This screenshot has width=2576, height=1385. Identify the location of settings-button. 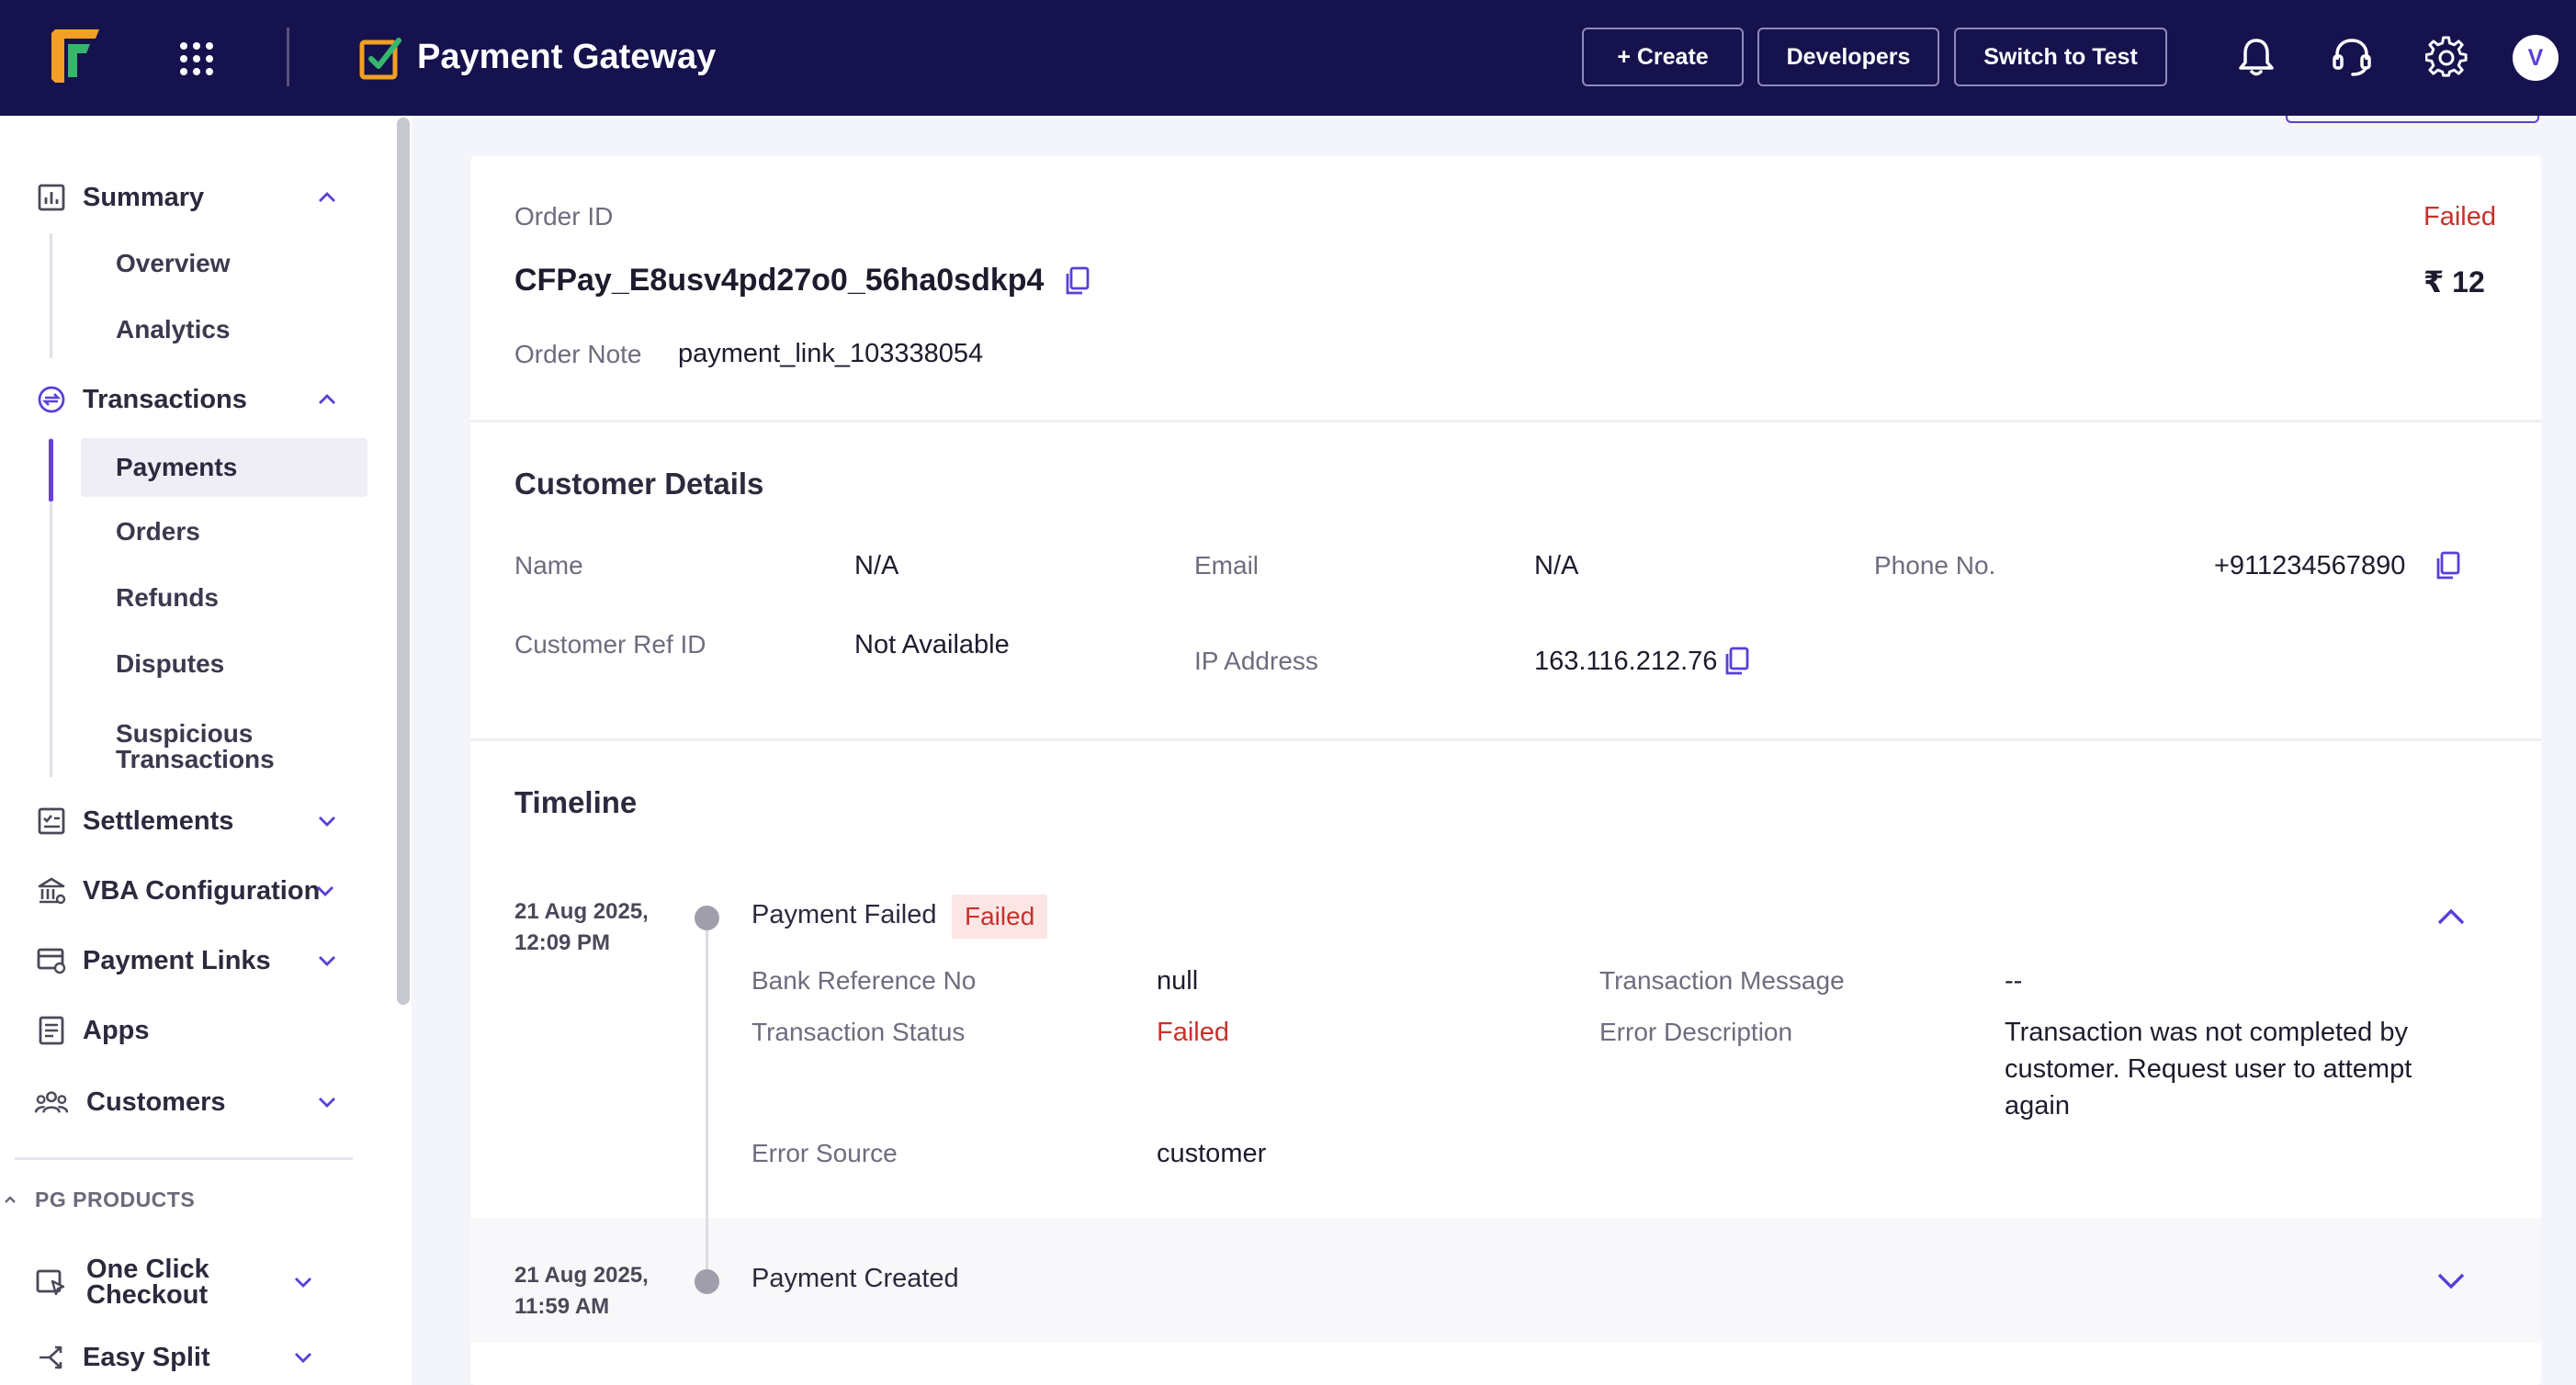
(2446, 57).